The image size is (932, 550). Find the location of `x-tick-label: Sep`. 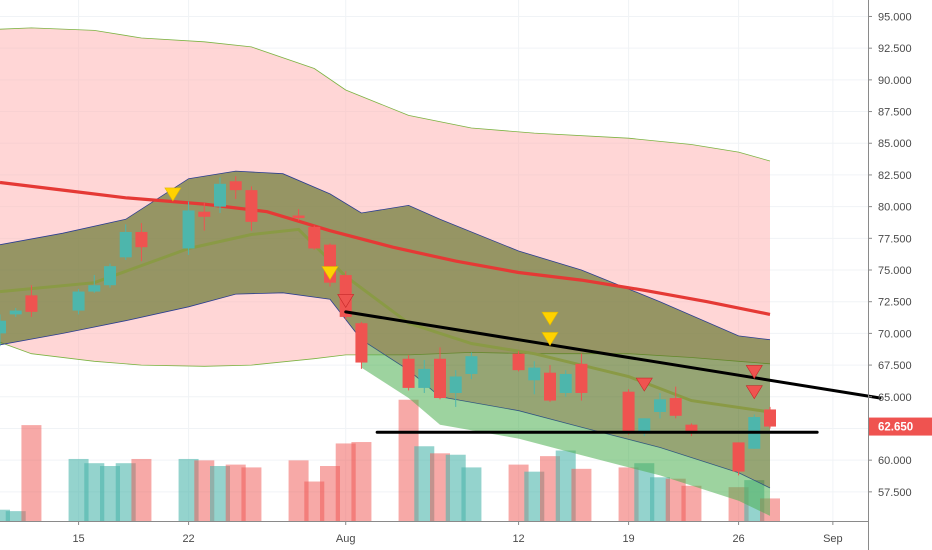

x-tick-label: Sep is located at coordinates (833, 539).